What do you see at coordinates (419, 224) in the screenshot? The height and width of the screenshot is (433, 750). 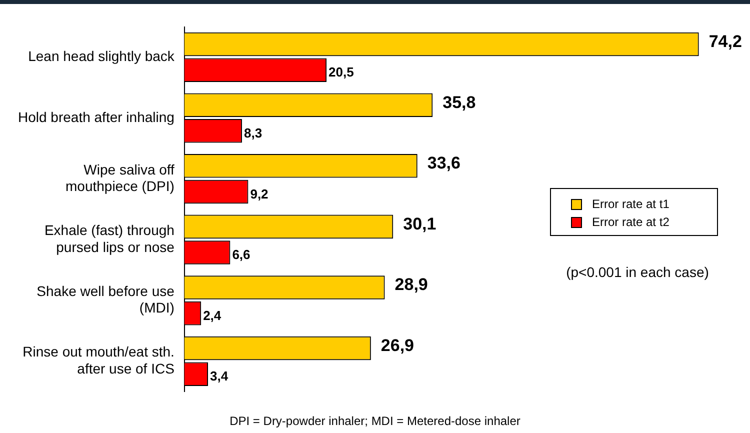 I see `data-label: 30,1` at bounding box center [419, 224].